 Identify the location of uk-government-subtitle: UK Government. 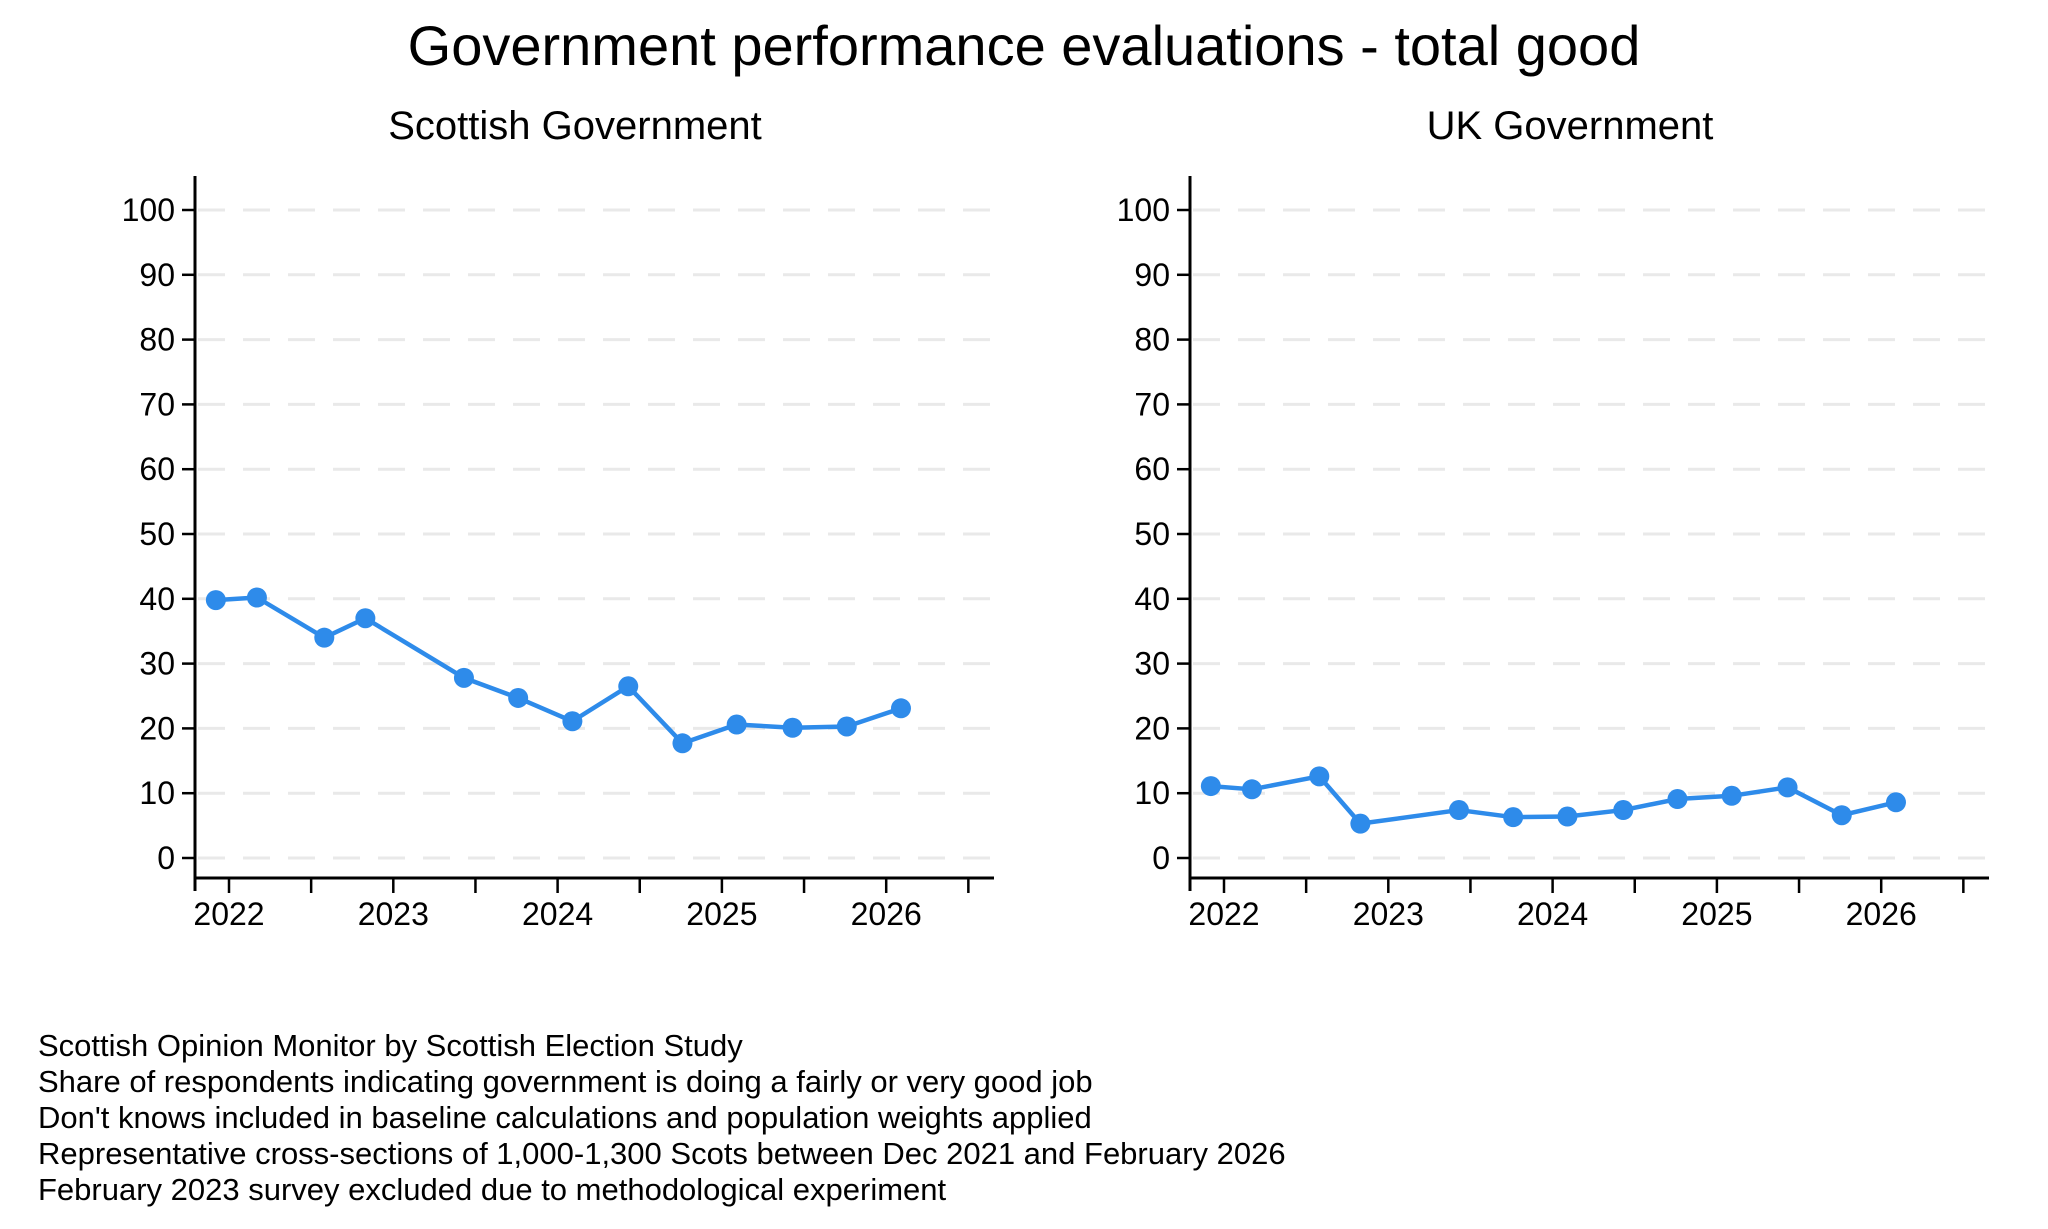
(1570, 126).